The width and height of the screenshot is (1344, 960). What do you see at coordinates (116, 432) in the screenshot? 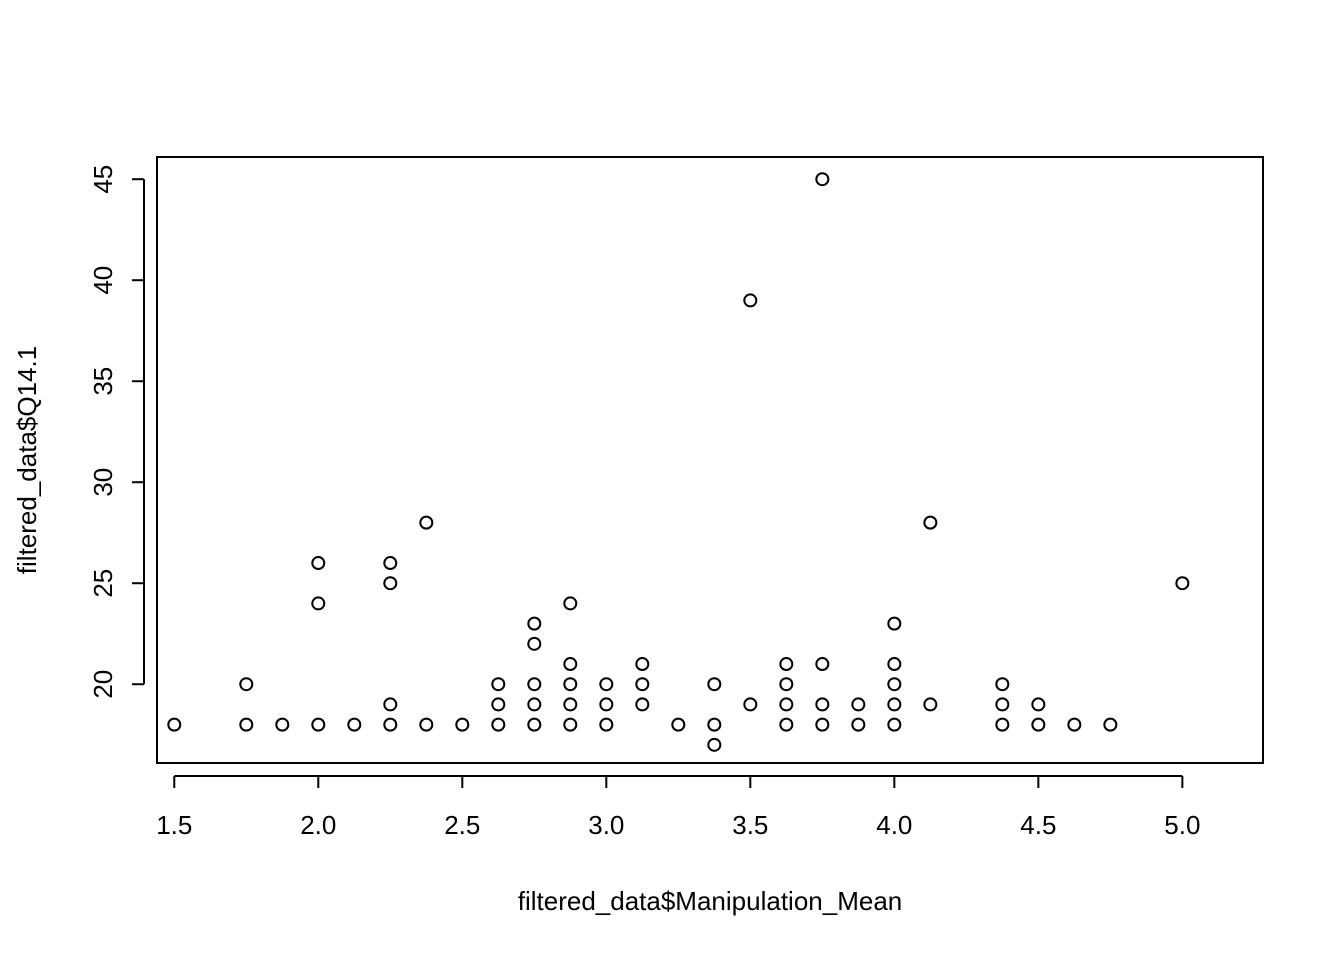
I see `y-axis: 20 25 30 35 40 45` at bounding box center [116, 432].